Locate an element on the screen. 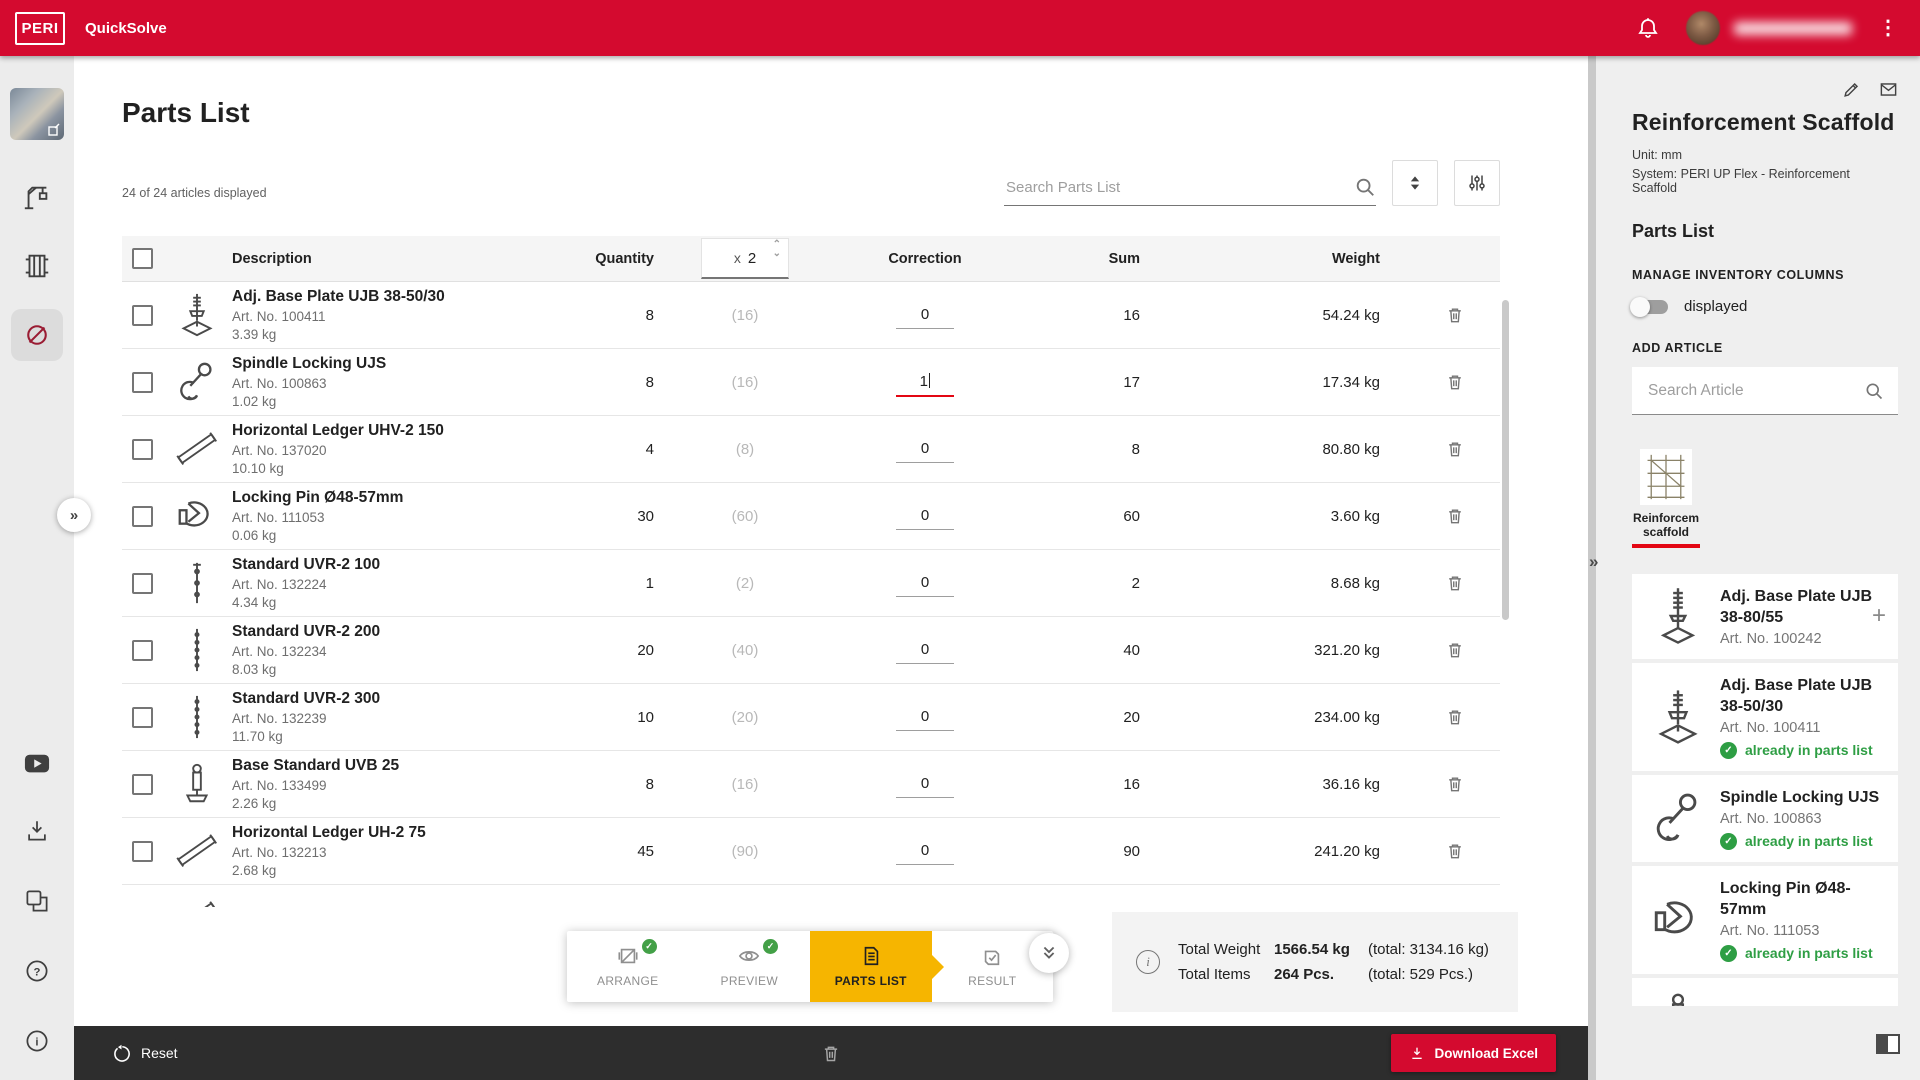 Image resolution: width=1920 pixels, height=1080 pixels. sort-button is located at coordinates (1415, 183).